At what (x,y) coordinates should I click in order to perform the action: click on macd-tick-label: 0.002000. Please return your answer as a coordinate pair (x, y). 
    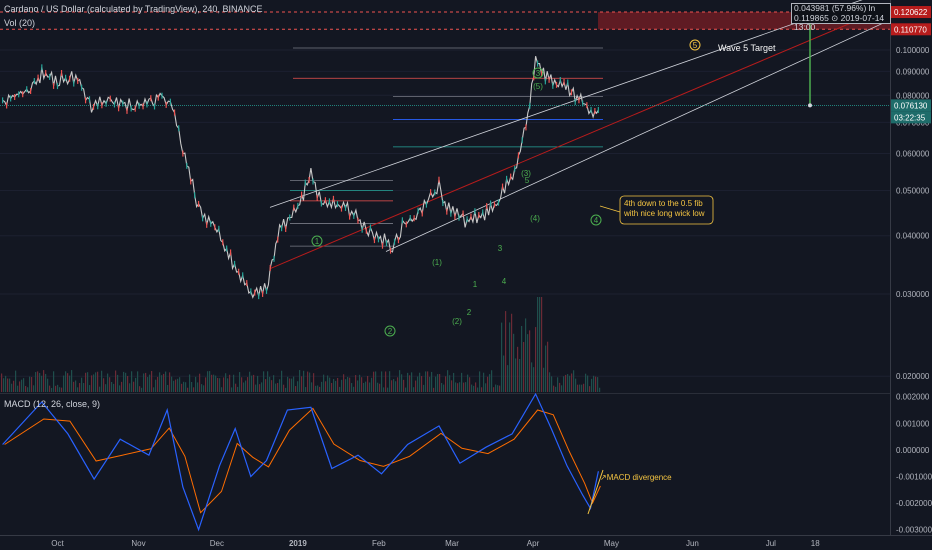
    Looking at the image, I should click on (913, 397).